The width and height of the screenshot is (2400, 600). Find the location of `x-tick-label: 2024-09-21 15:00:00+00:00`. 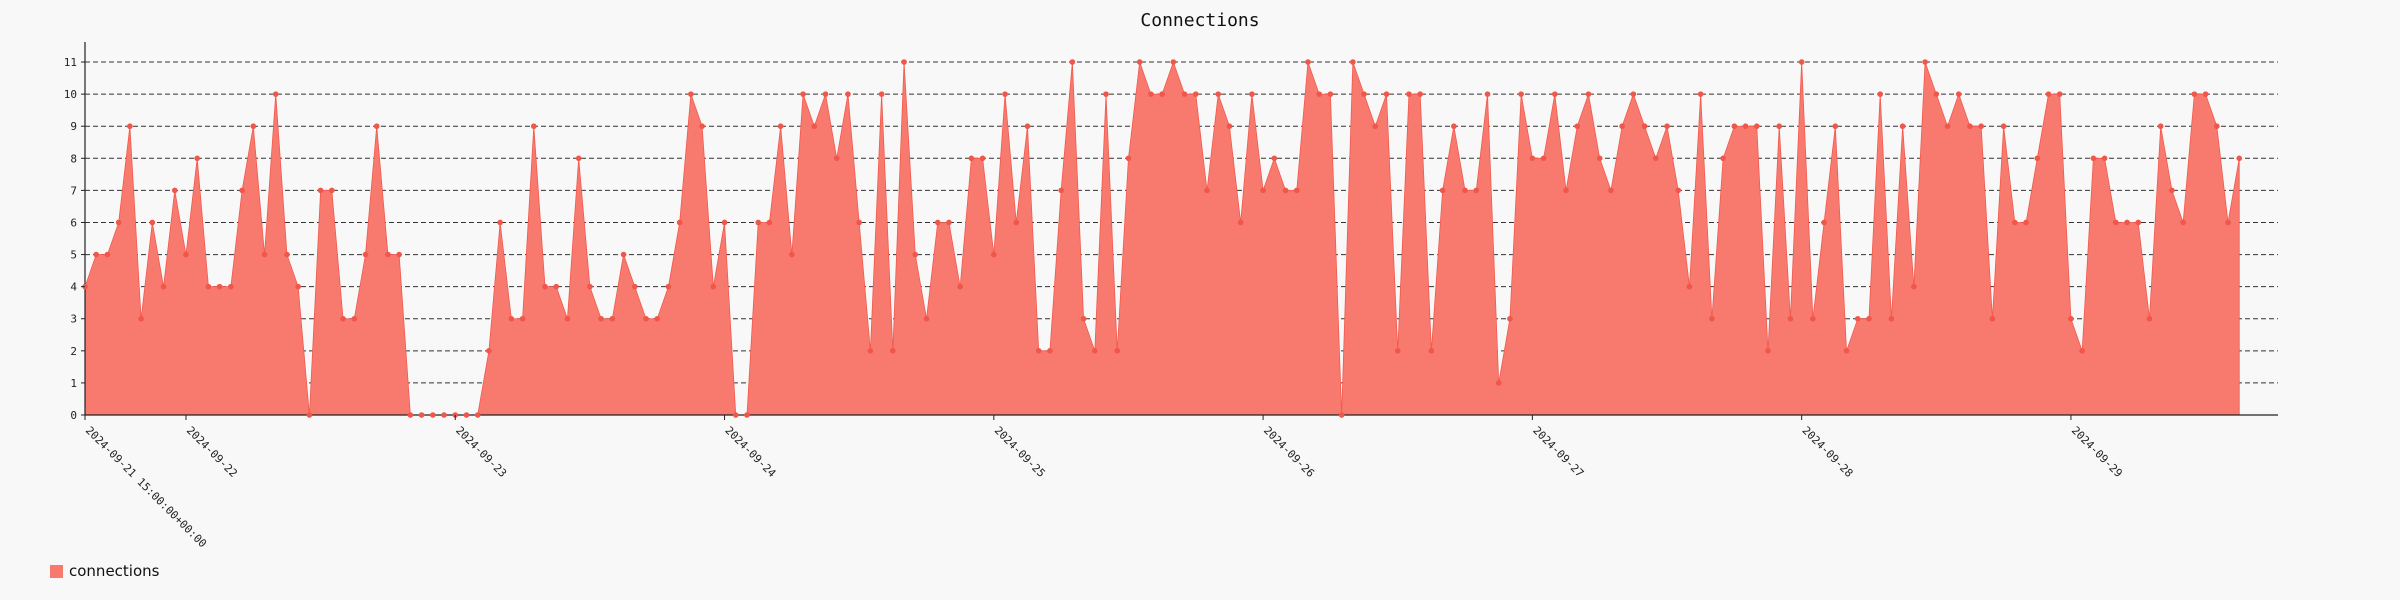

x-tick-label: 2024-09-21 15:00:00+00:00 is located at coordinates (146, 487).